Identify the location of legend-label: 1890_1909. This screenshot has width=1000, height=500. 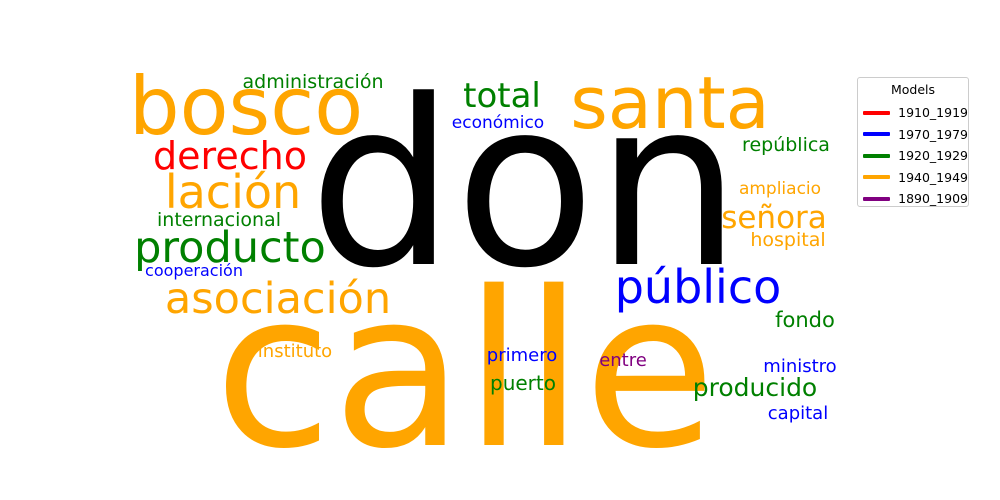
(933, 199).